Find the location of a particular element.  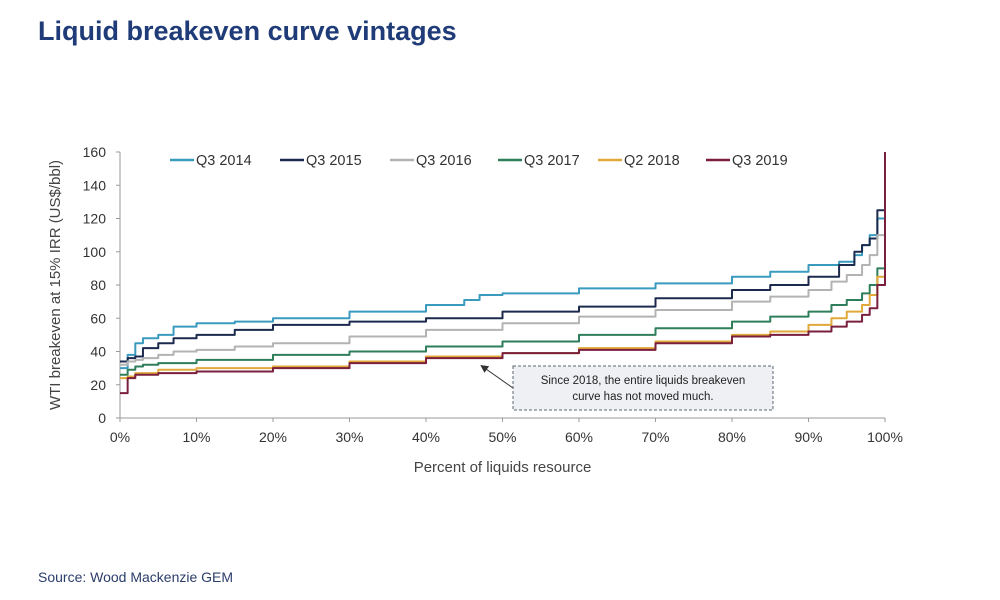

x-tick-label: 60% is located at coordinates (579, 437).